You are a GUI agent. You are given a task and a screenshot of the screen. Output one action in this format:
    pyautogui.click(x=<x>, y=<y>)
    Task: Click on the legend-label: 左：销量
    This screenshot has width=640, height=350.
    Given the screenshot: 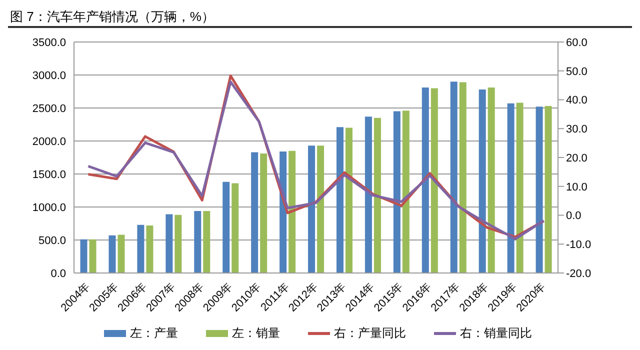 What is the action you would take?
    pyautogui.click(x=256, y=333)
    